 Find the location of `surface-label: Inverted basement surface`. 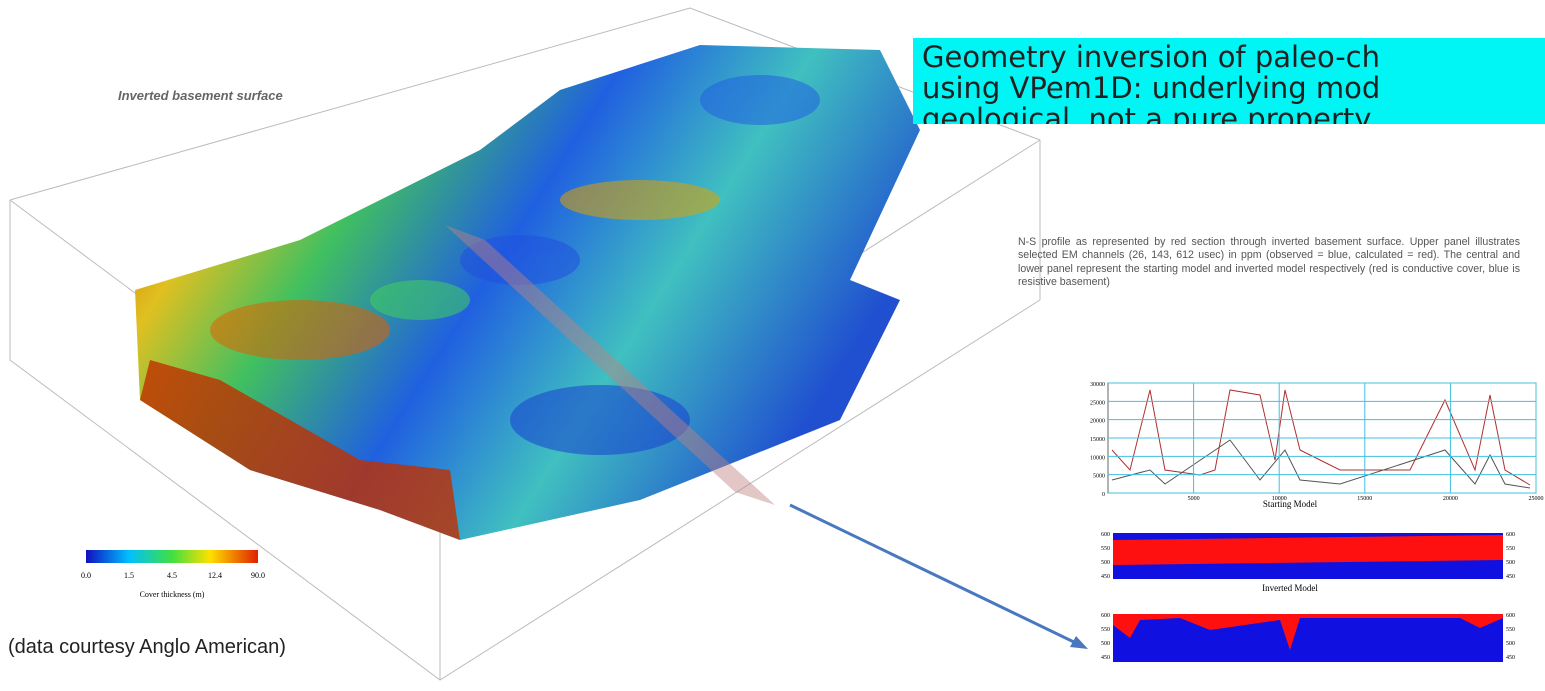

surface-label: Inverted basement surface is located at coordinates (200, 95).